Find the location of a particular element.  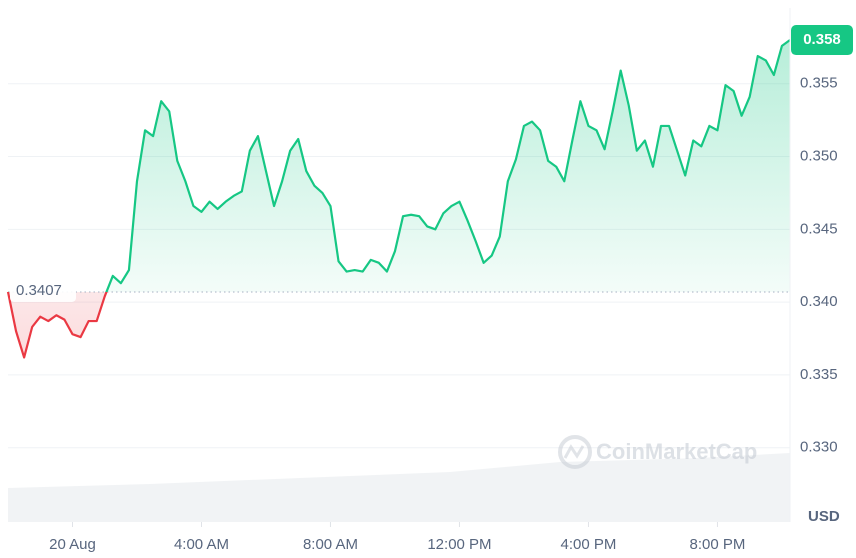

baseline-label: 0.3407 is located at coordinates (39, 290).